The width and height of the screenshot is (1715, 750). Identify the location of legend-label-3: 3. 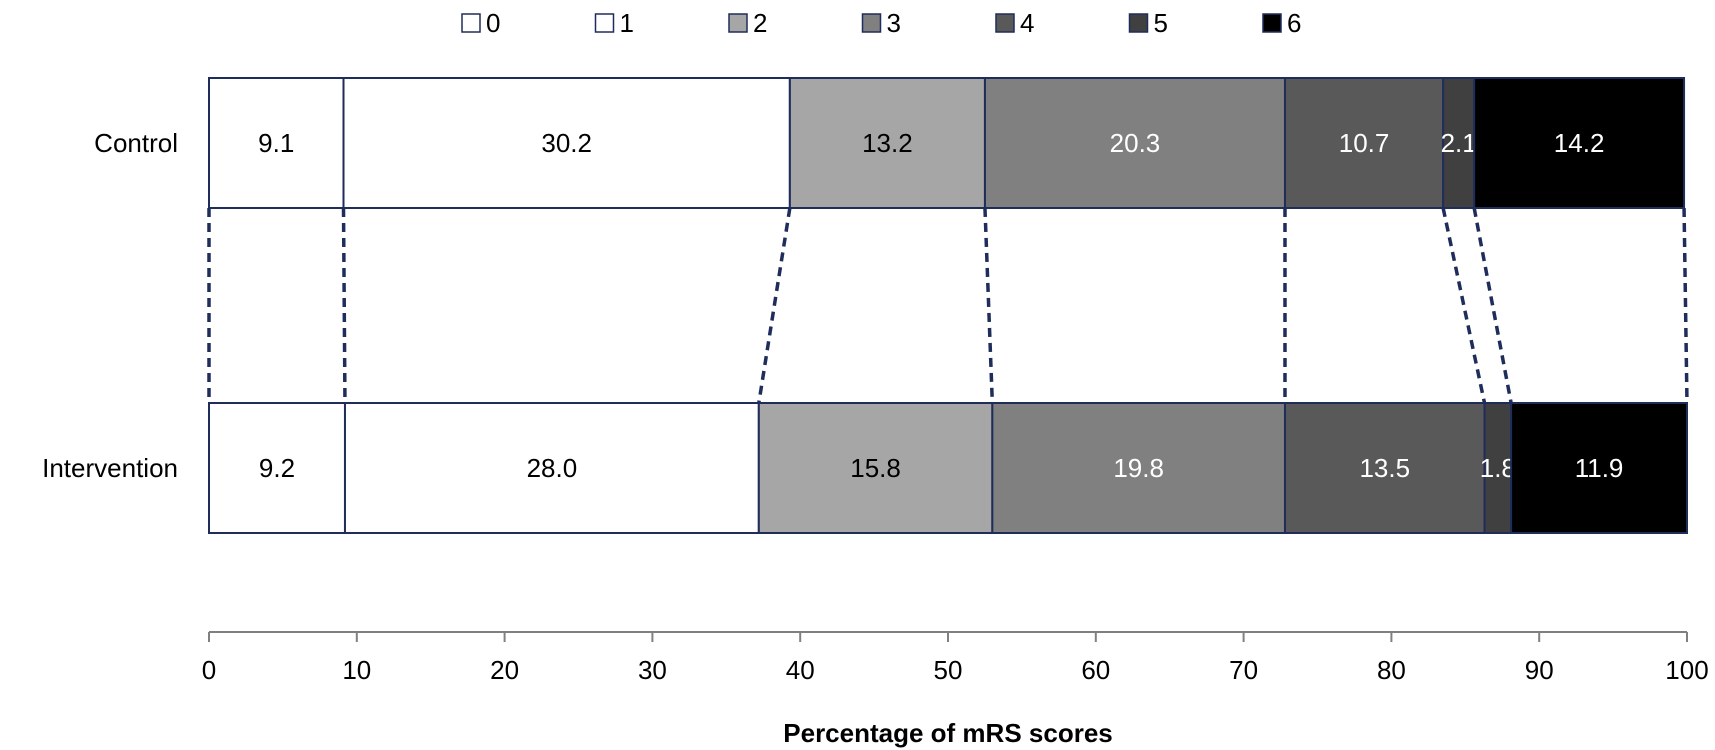
(894, 23).